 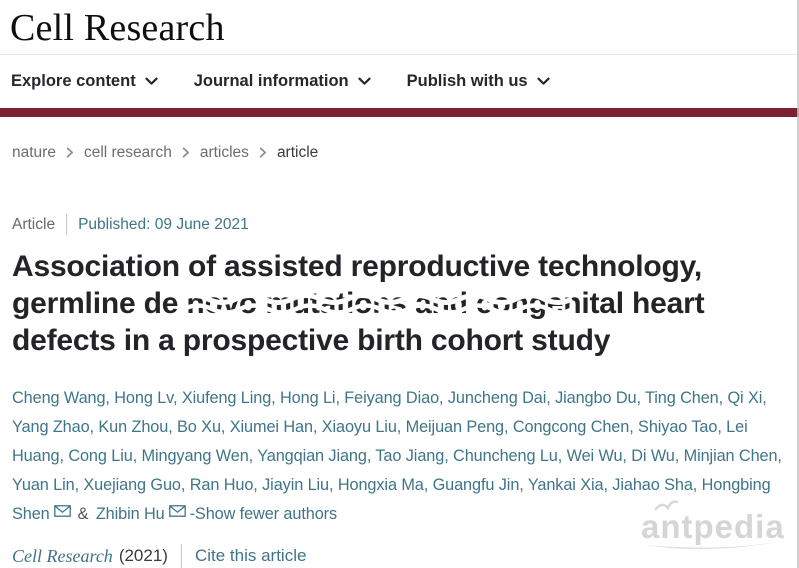 I want to click on citation-year: (2021), so click(x=143, y=555).